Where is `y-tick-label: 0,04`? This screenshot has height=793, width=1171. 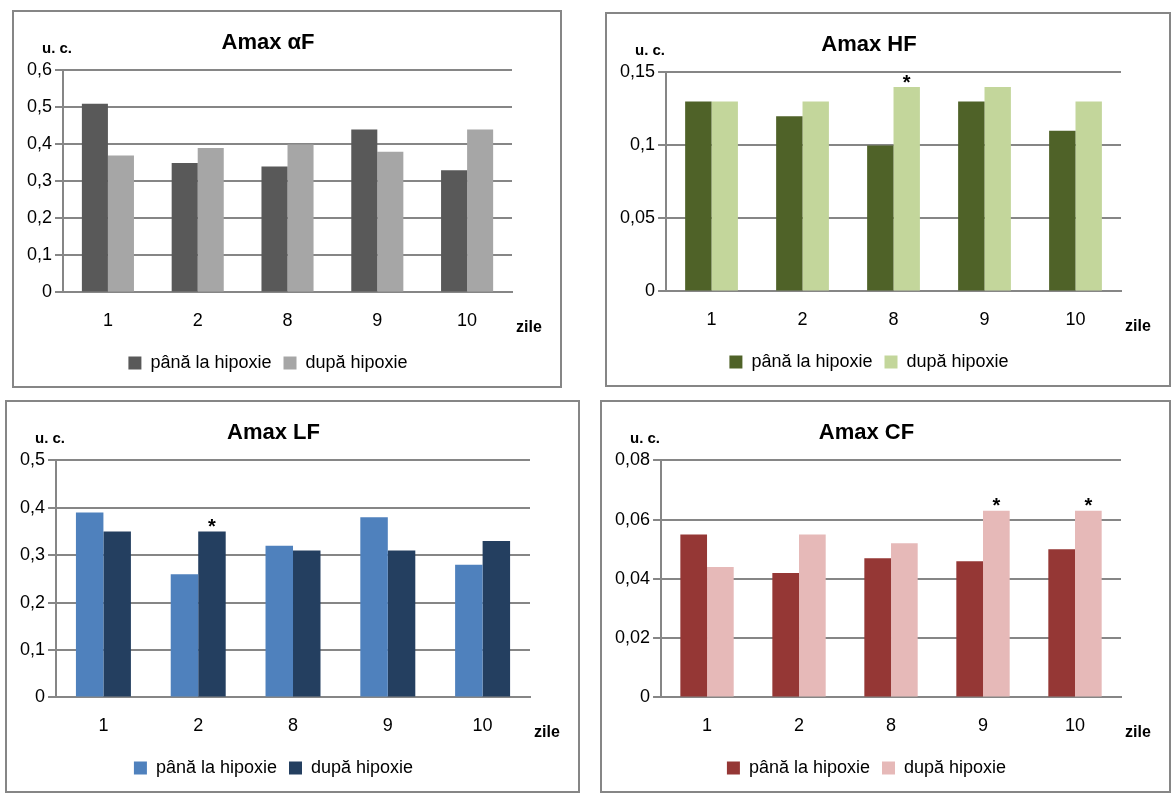 y-tick-label: 0,04 is located at coordinates (632, 577).